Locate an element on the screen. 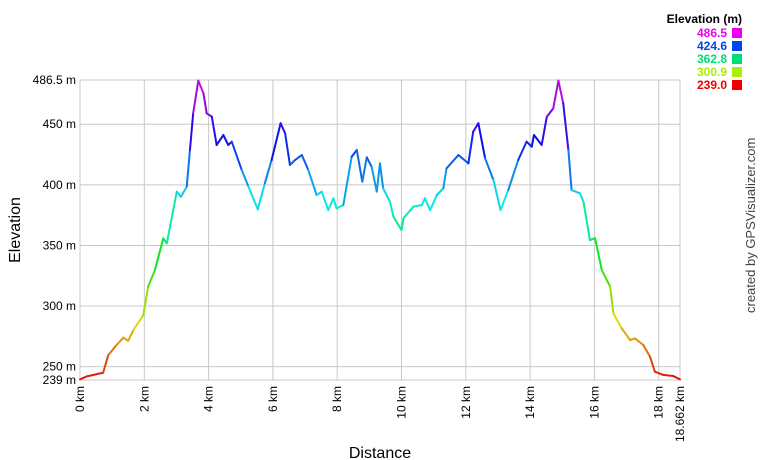  y-axis-label: Elevation is located at coordinates (15, 230).